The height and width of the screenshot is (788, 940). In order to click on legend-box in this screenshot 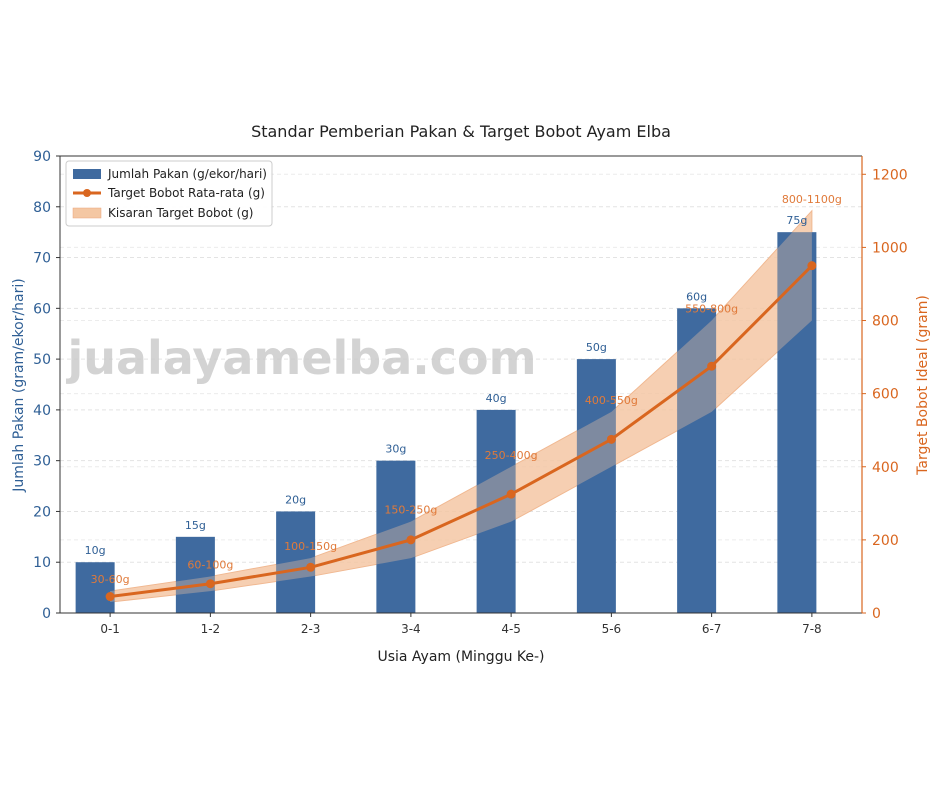, I will do `click(169, 193)`.